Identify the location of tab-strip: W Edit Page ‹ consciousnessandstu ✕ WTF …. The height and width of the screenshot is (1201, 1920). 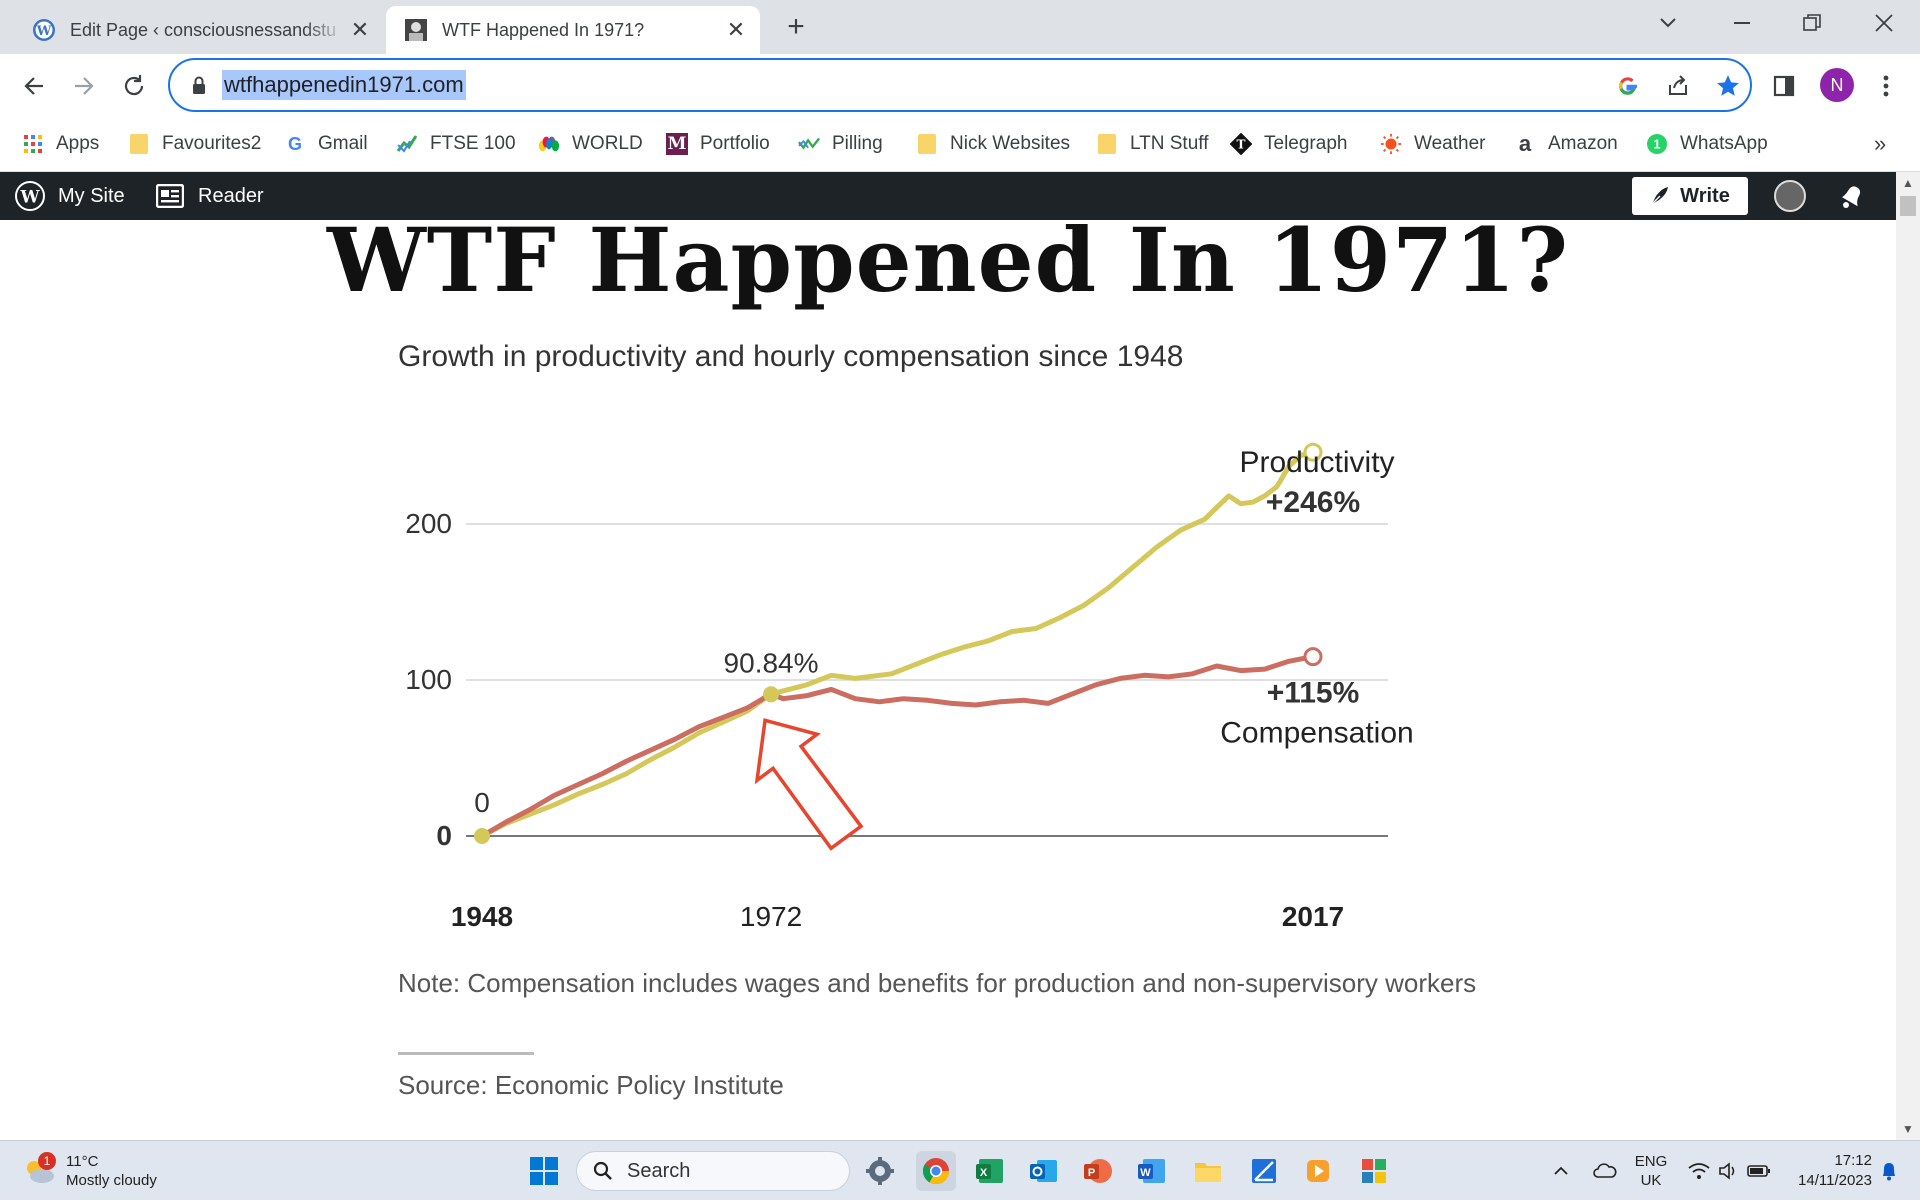
(960, 27).